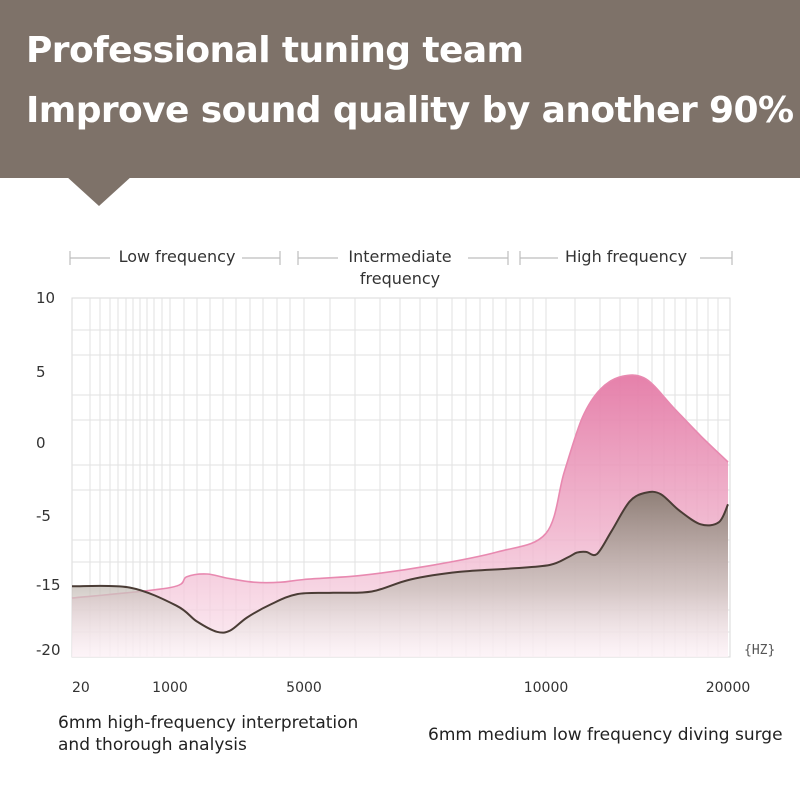  I want to click on x-unit-label: {HZ}, so click(759, 650).